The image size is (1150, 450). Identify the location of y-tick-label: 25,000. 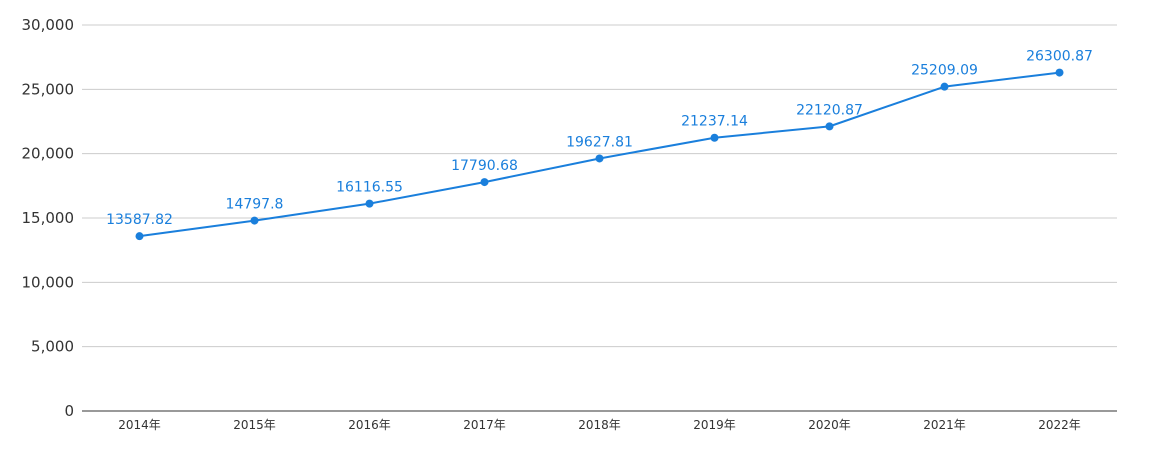
(48, 89).